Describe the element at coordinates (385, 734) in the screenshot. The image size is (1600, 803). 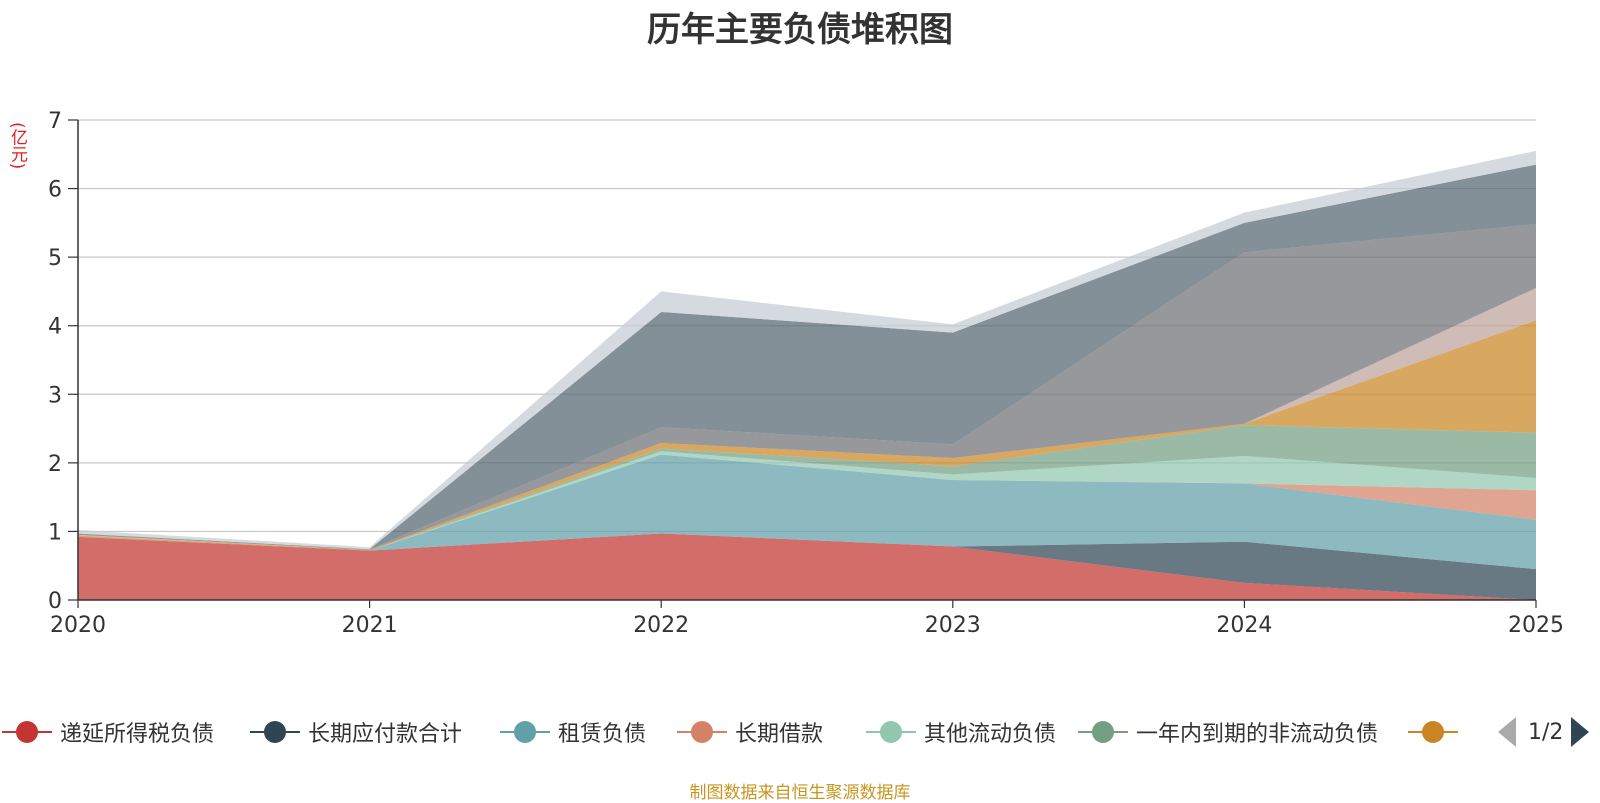
I see `legend-label: 长期应付款合计` at that location.